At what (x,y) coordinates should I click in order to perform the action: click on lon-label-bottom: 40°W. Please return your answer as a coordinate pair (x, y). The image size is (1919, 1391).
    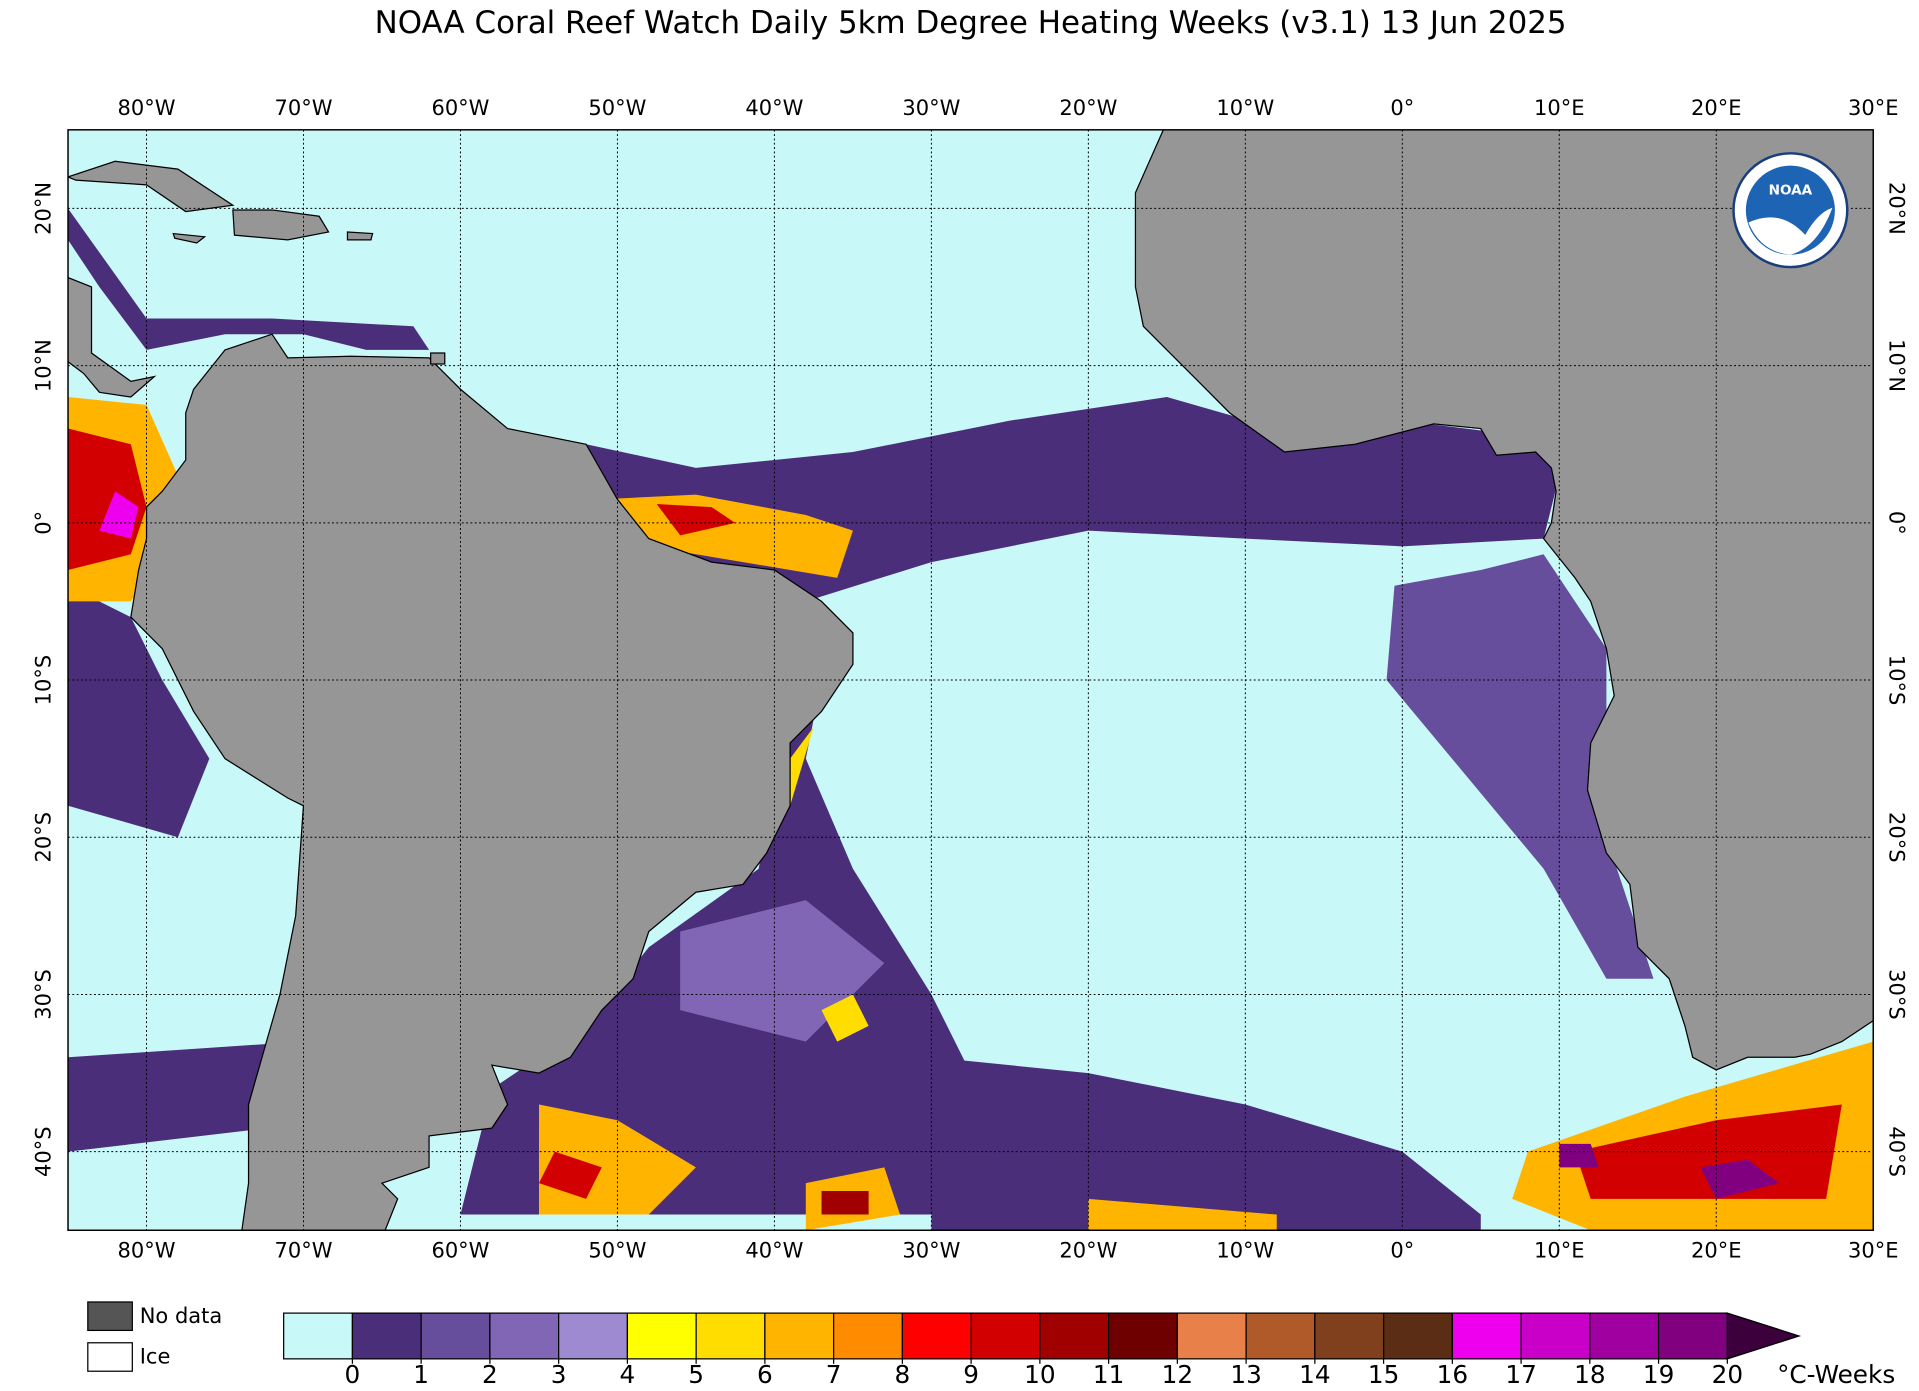
    Looking at the image, I should click on (774, 1249).